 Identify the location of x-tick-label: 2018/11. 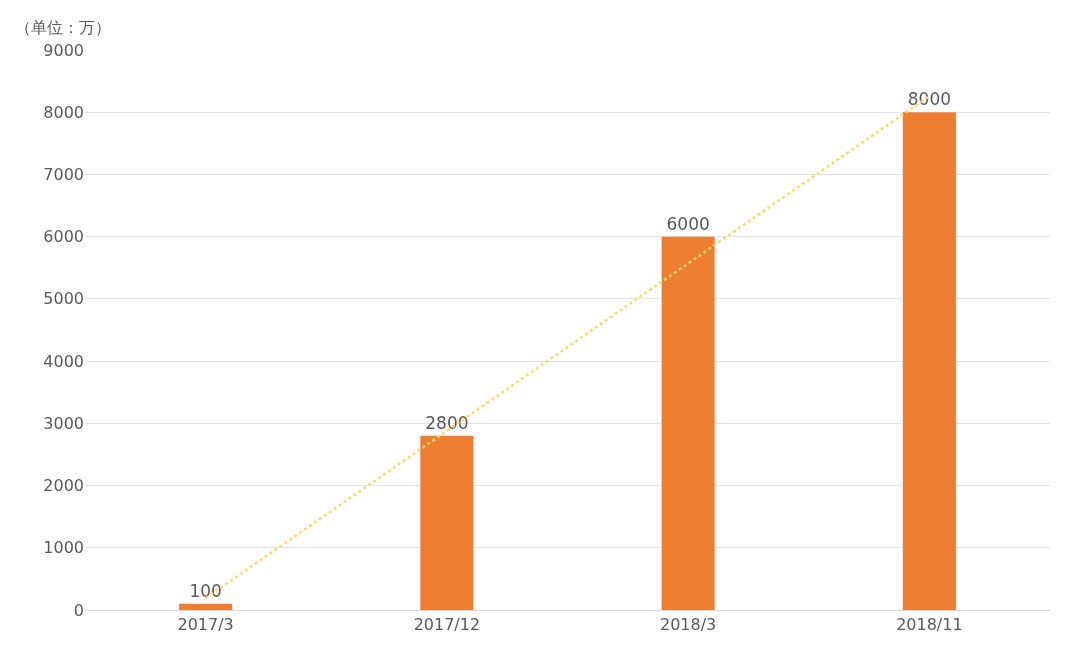
(929, 625).